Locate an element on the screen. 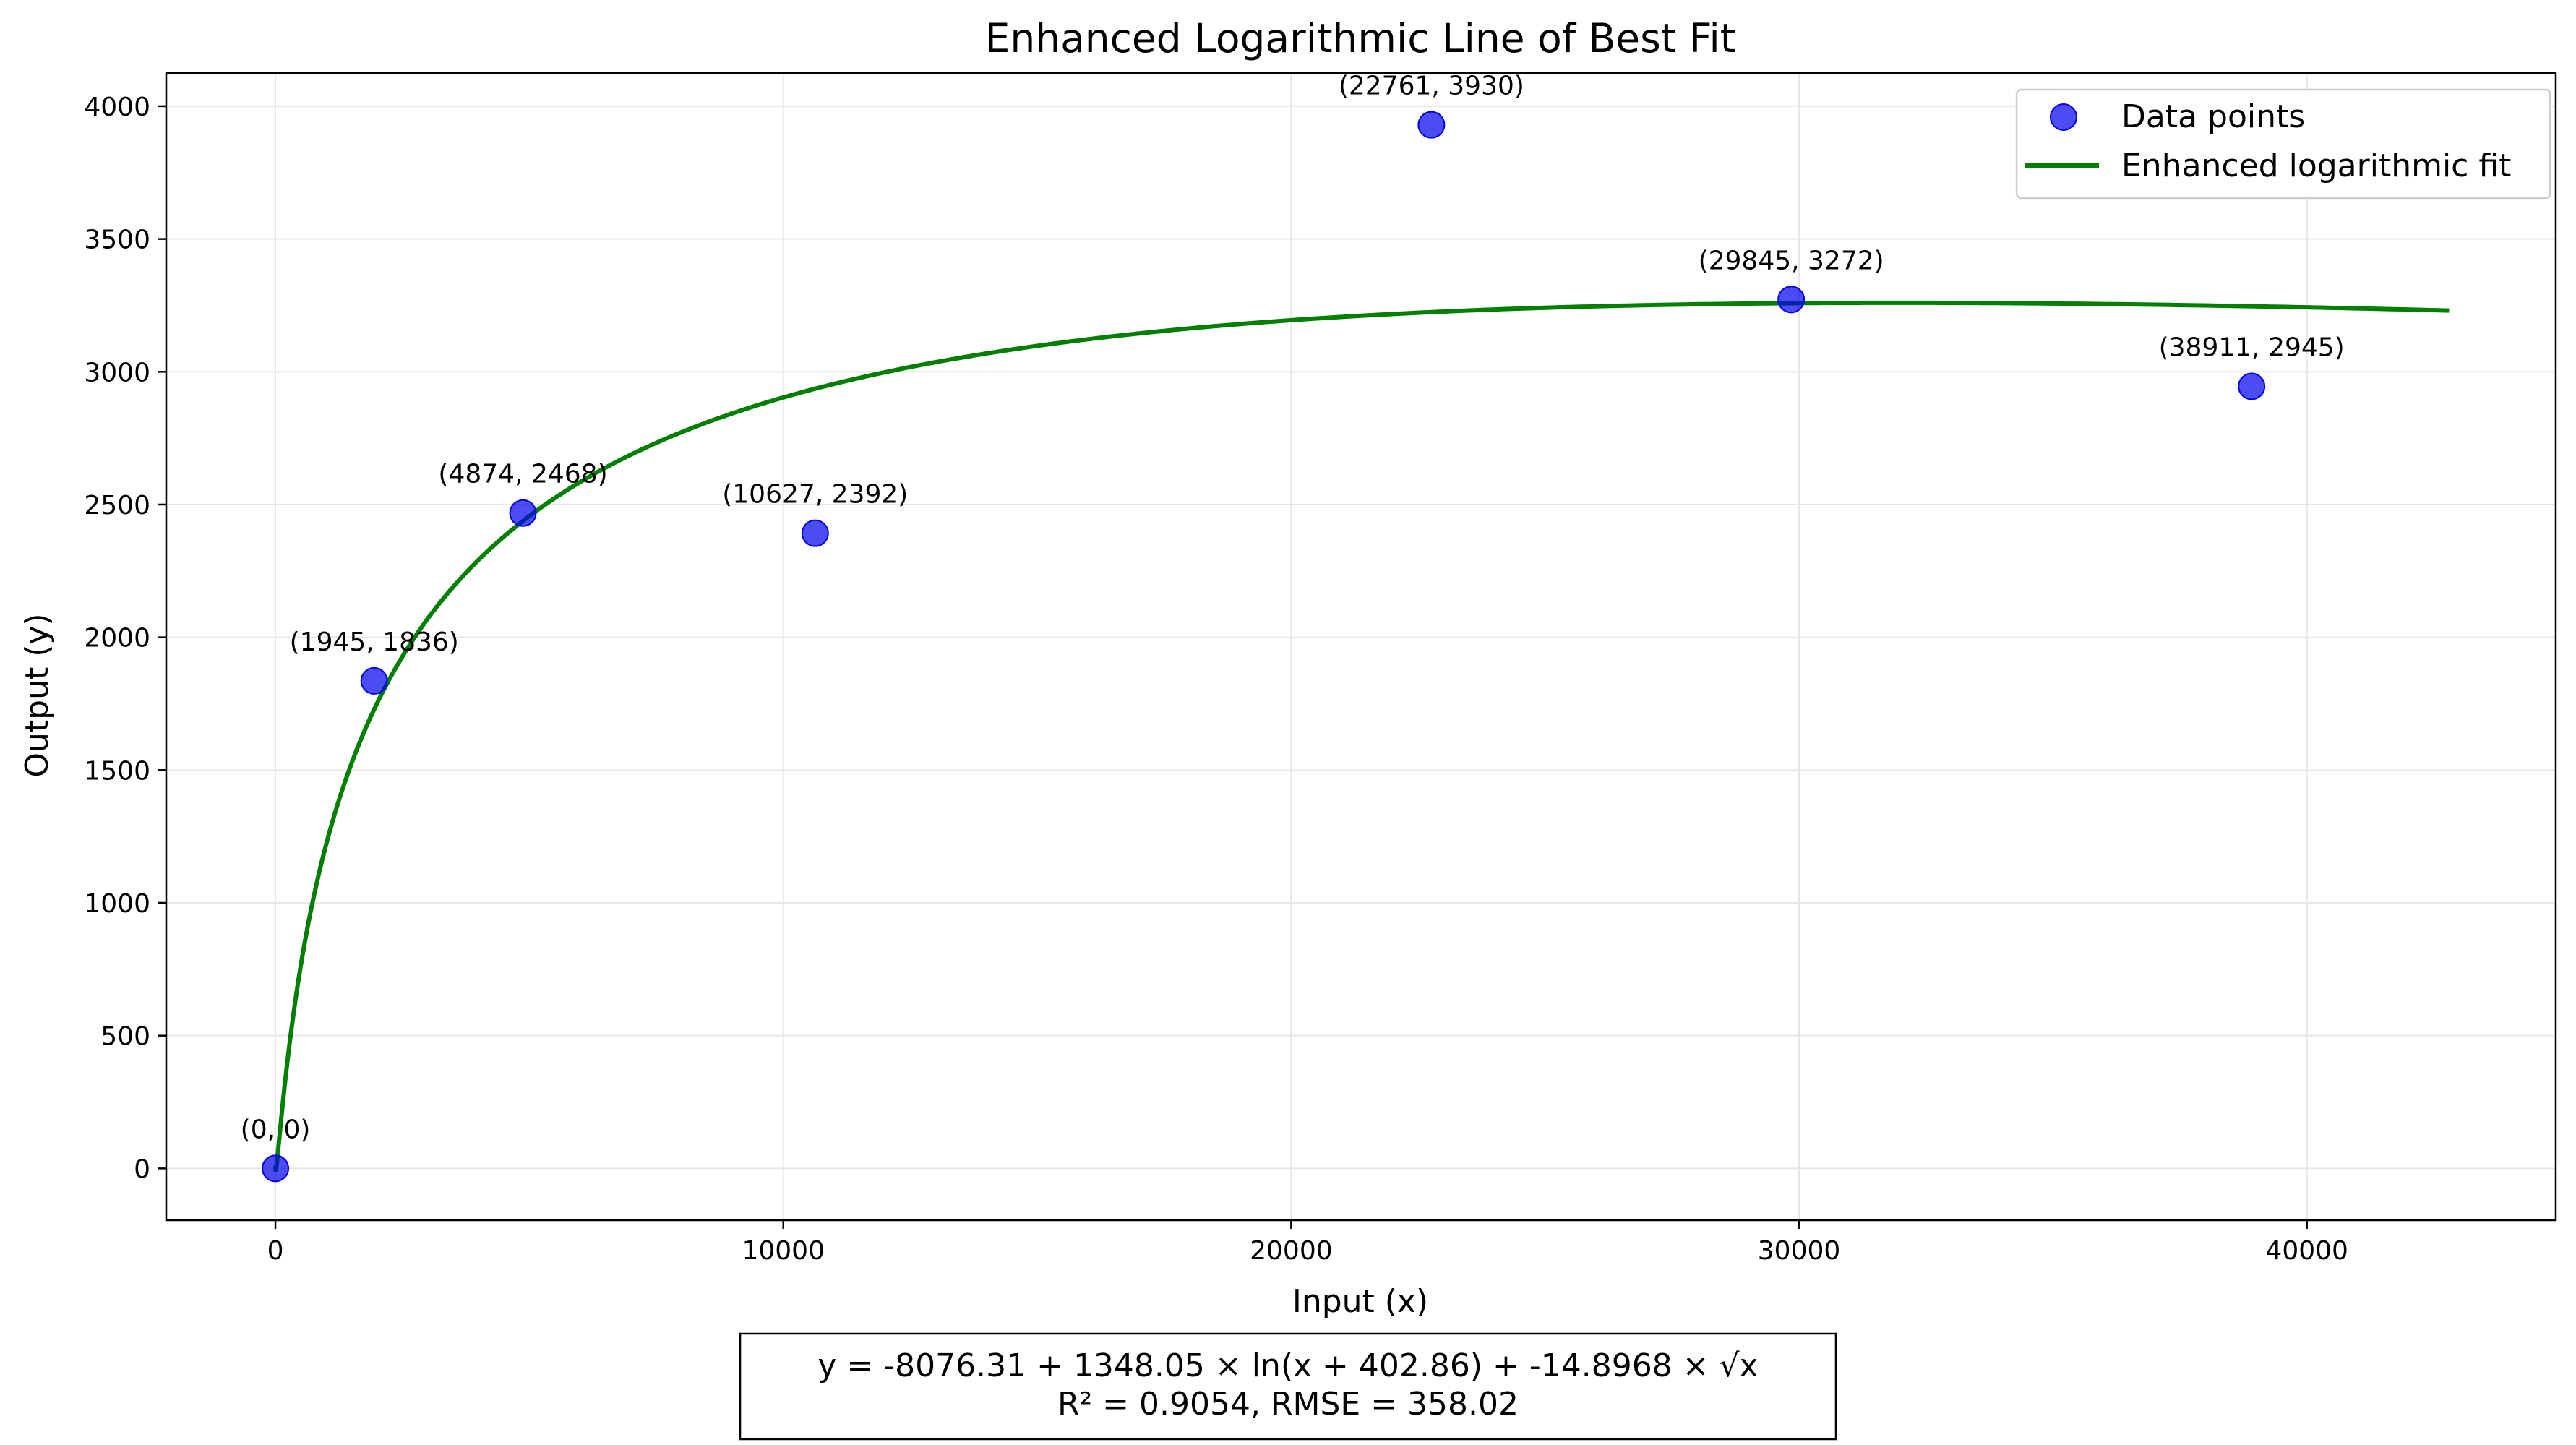  legend: Data points Enhanced logarithmic fit is located at coordinates (2283, 144).